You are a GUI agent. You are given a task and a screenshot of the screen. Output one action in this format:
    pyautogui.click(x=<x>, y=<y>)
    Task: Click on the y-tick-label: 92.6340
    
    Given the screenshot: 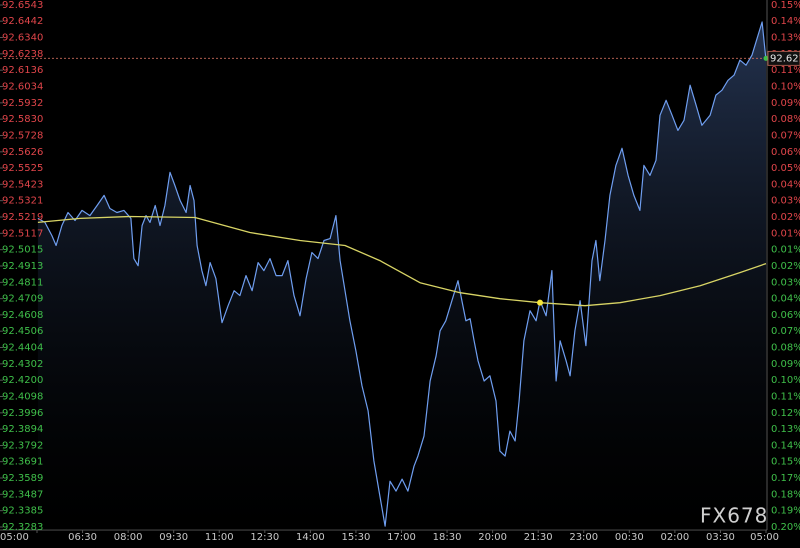 What is the action you would take?
    pyautogui.click(x=22, y=38)
    